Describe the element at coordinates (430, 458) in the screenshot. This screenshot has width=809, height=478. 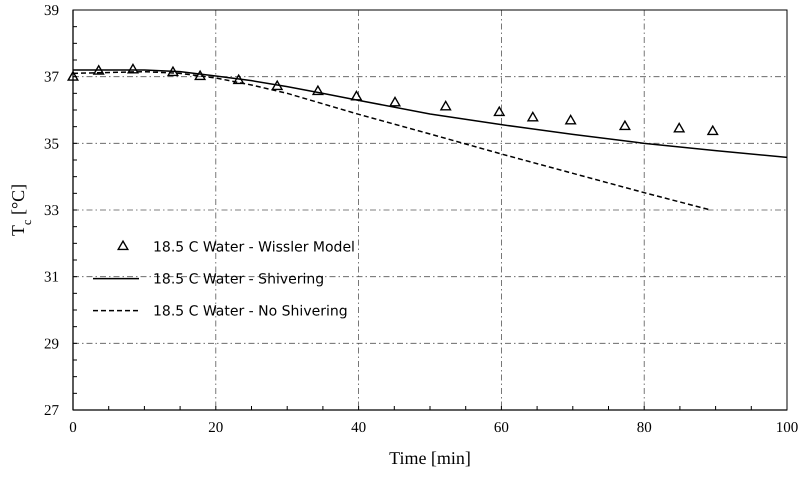
I see `x-axis-title: Time [min]` at that location.